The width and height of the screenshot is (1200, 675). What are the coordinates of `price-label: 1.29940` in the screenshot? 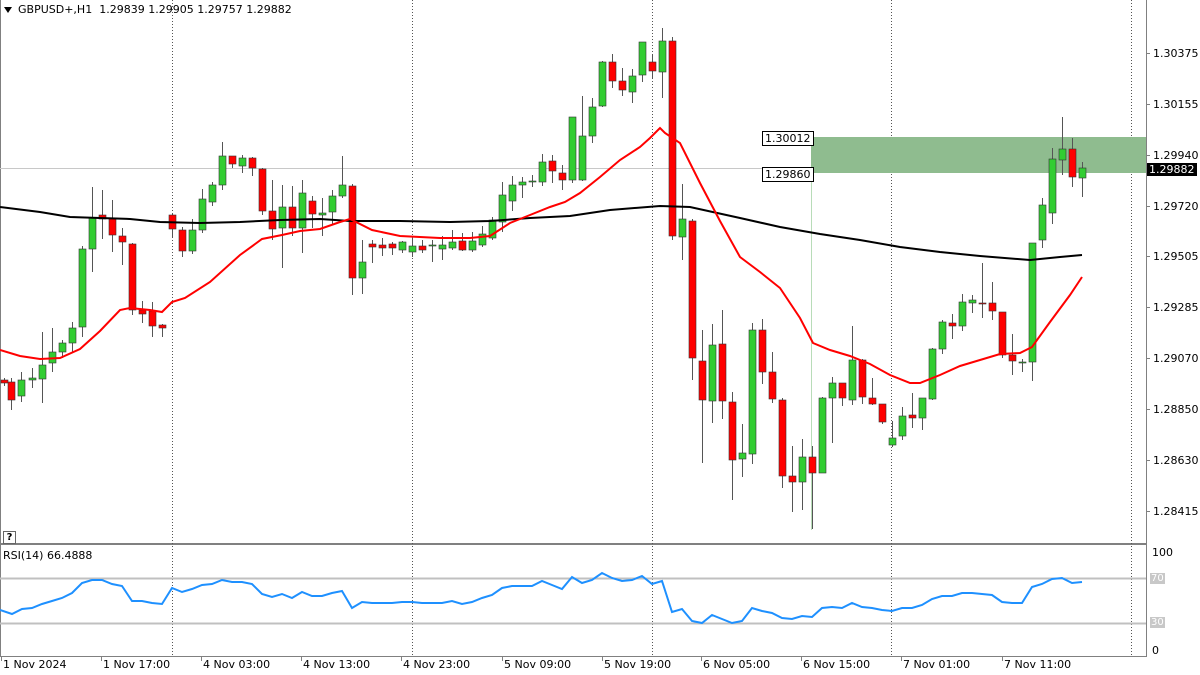 It's located at (1176, 155).